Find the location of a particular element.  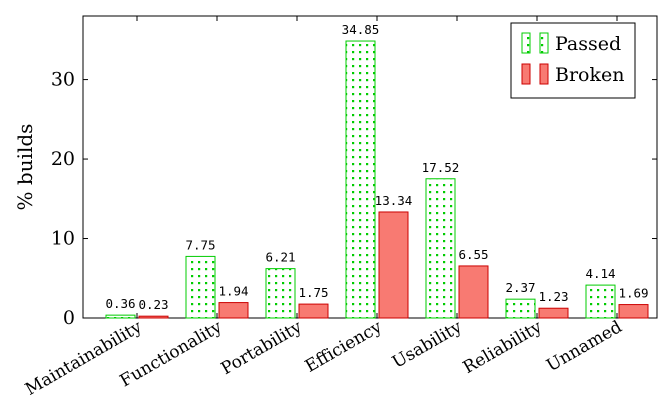

passed-value-label: 6.21 is located at coordinates (280, 257).